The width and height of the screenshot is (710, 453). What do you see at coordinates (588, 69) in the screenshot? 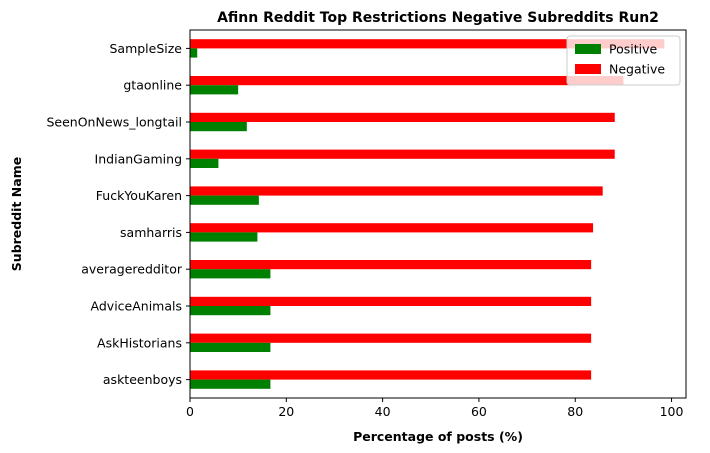
I see `legend-swatch-negative` at bounding box center [588, 69].